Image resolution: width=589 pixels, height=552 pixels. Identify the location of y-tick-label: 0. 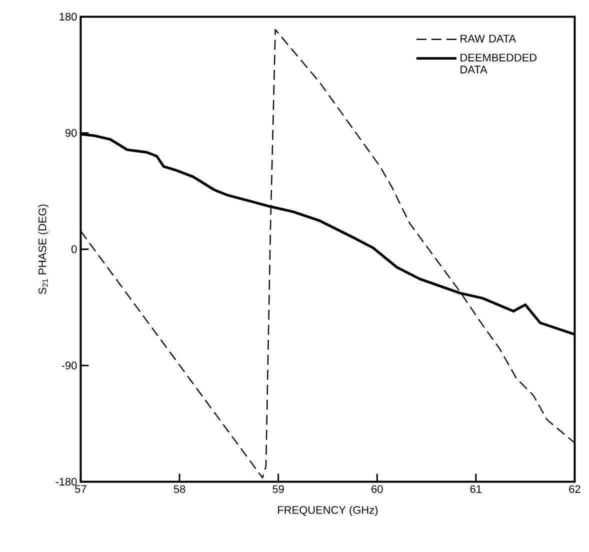
(74, 249).